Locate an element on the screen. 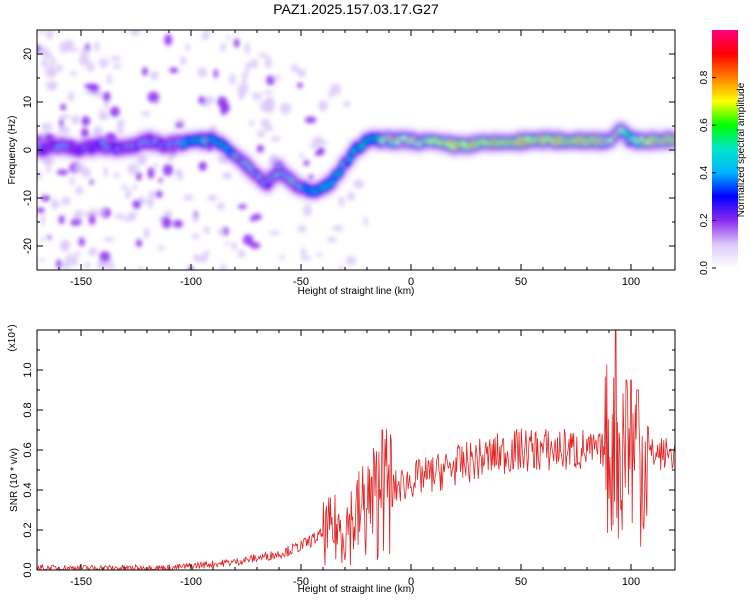 This screenshot has height=600, width=750. x-tick-label: 50 is located at coordinates (521, 582).